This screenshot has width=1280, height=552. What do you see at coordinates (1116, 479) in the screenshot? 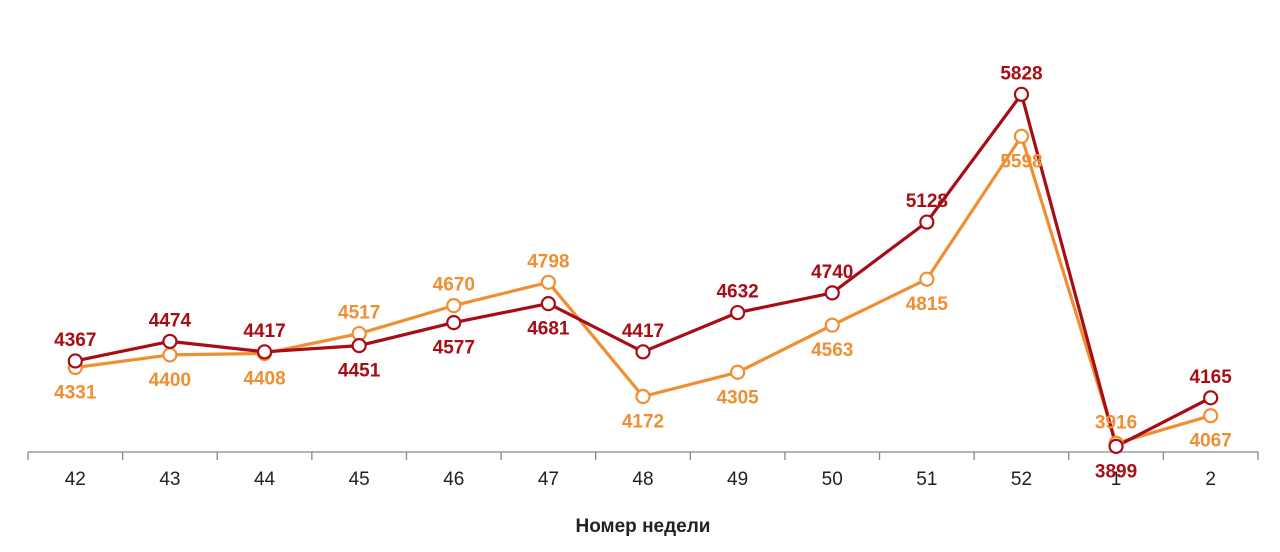
I see `x-tick-label: 1` at bounding box center [1116, 479].